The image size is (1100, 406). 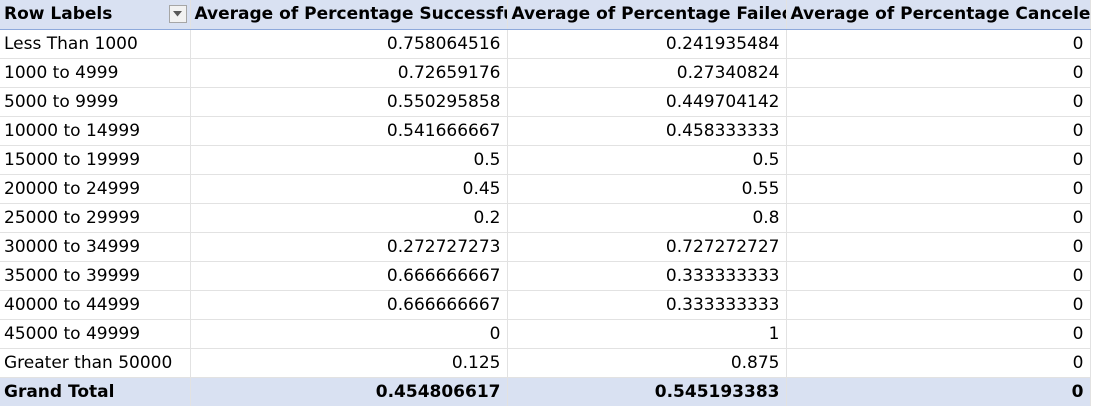 I want to click on table-row: 35000 to 39999 0.666666667 0.333333333 0, so click(x=545, y=276).